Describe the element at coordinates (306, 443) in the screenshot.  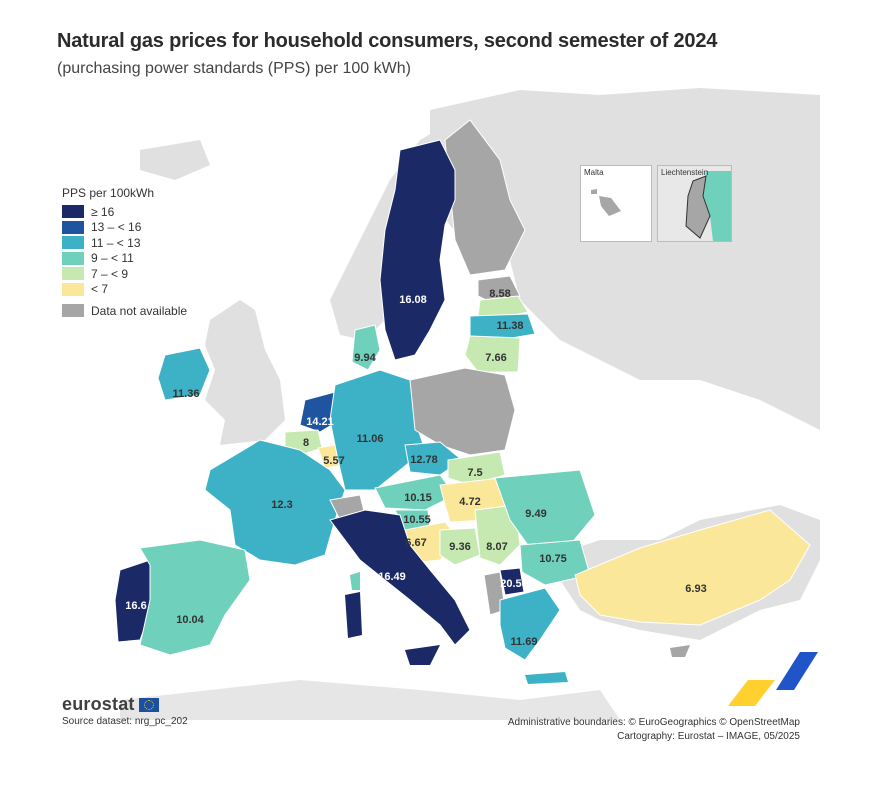
I see `label-be: 8` at that location.